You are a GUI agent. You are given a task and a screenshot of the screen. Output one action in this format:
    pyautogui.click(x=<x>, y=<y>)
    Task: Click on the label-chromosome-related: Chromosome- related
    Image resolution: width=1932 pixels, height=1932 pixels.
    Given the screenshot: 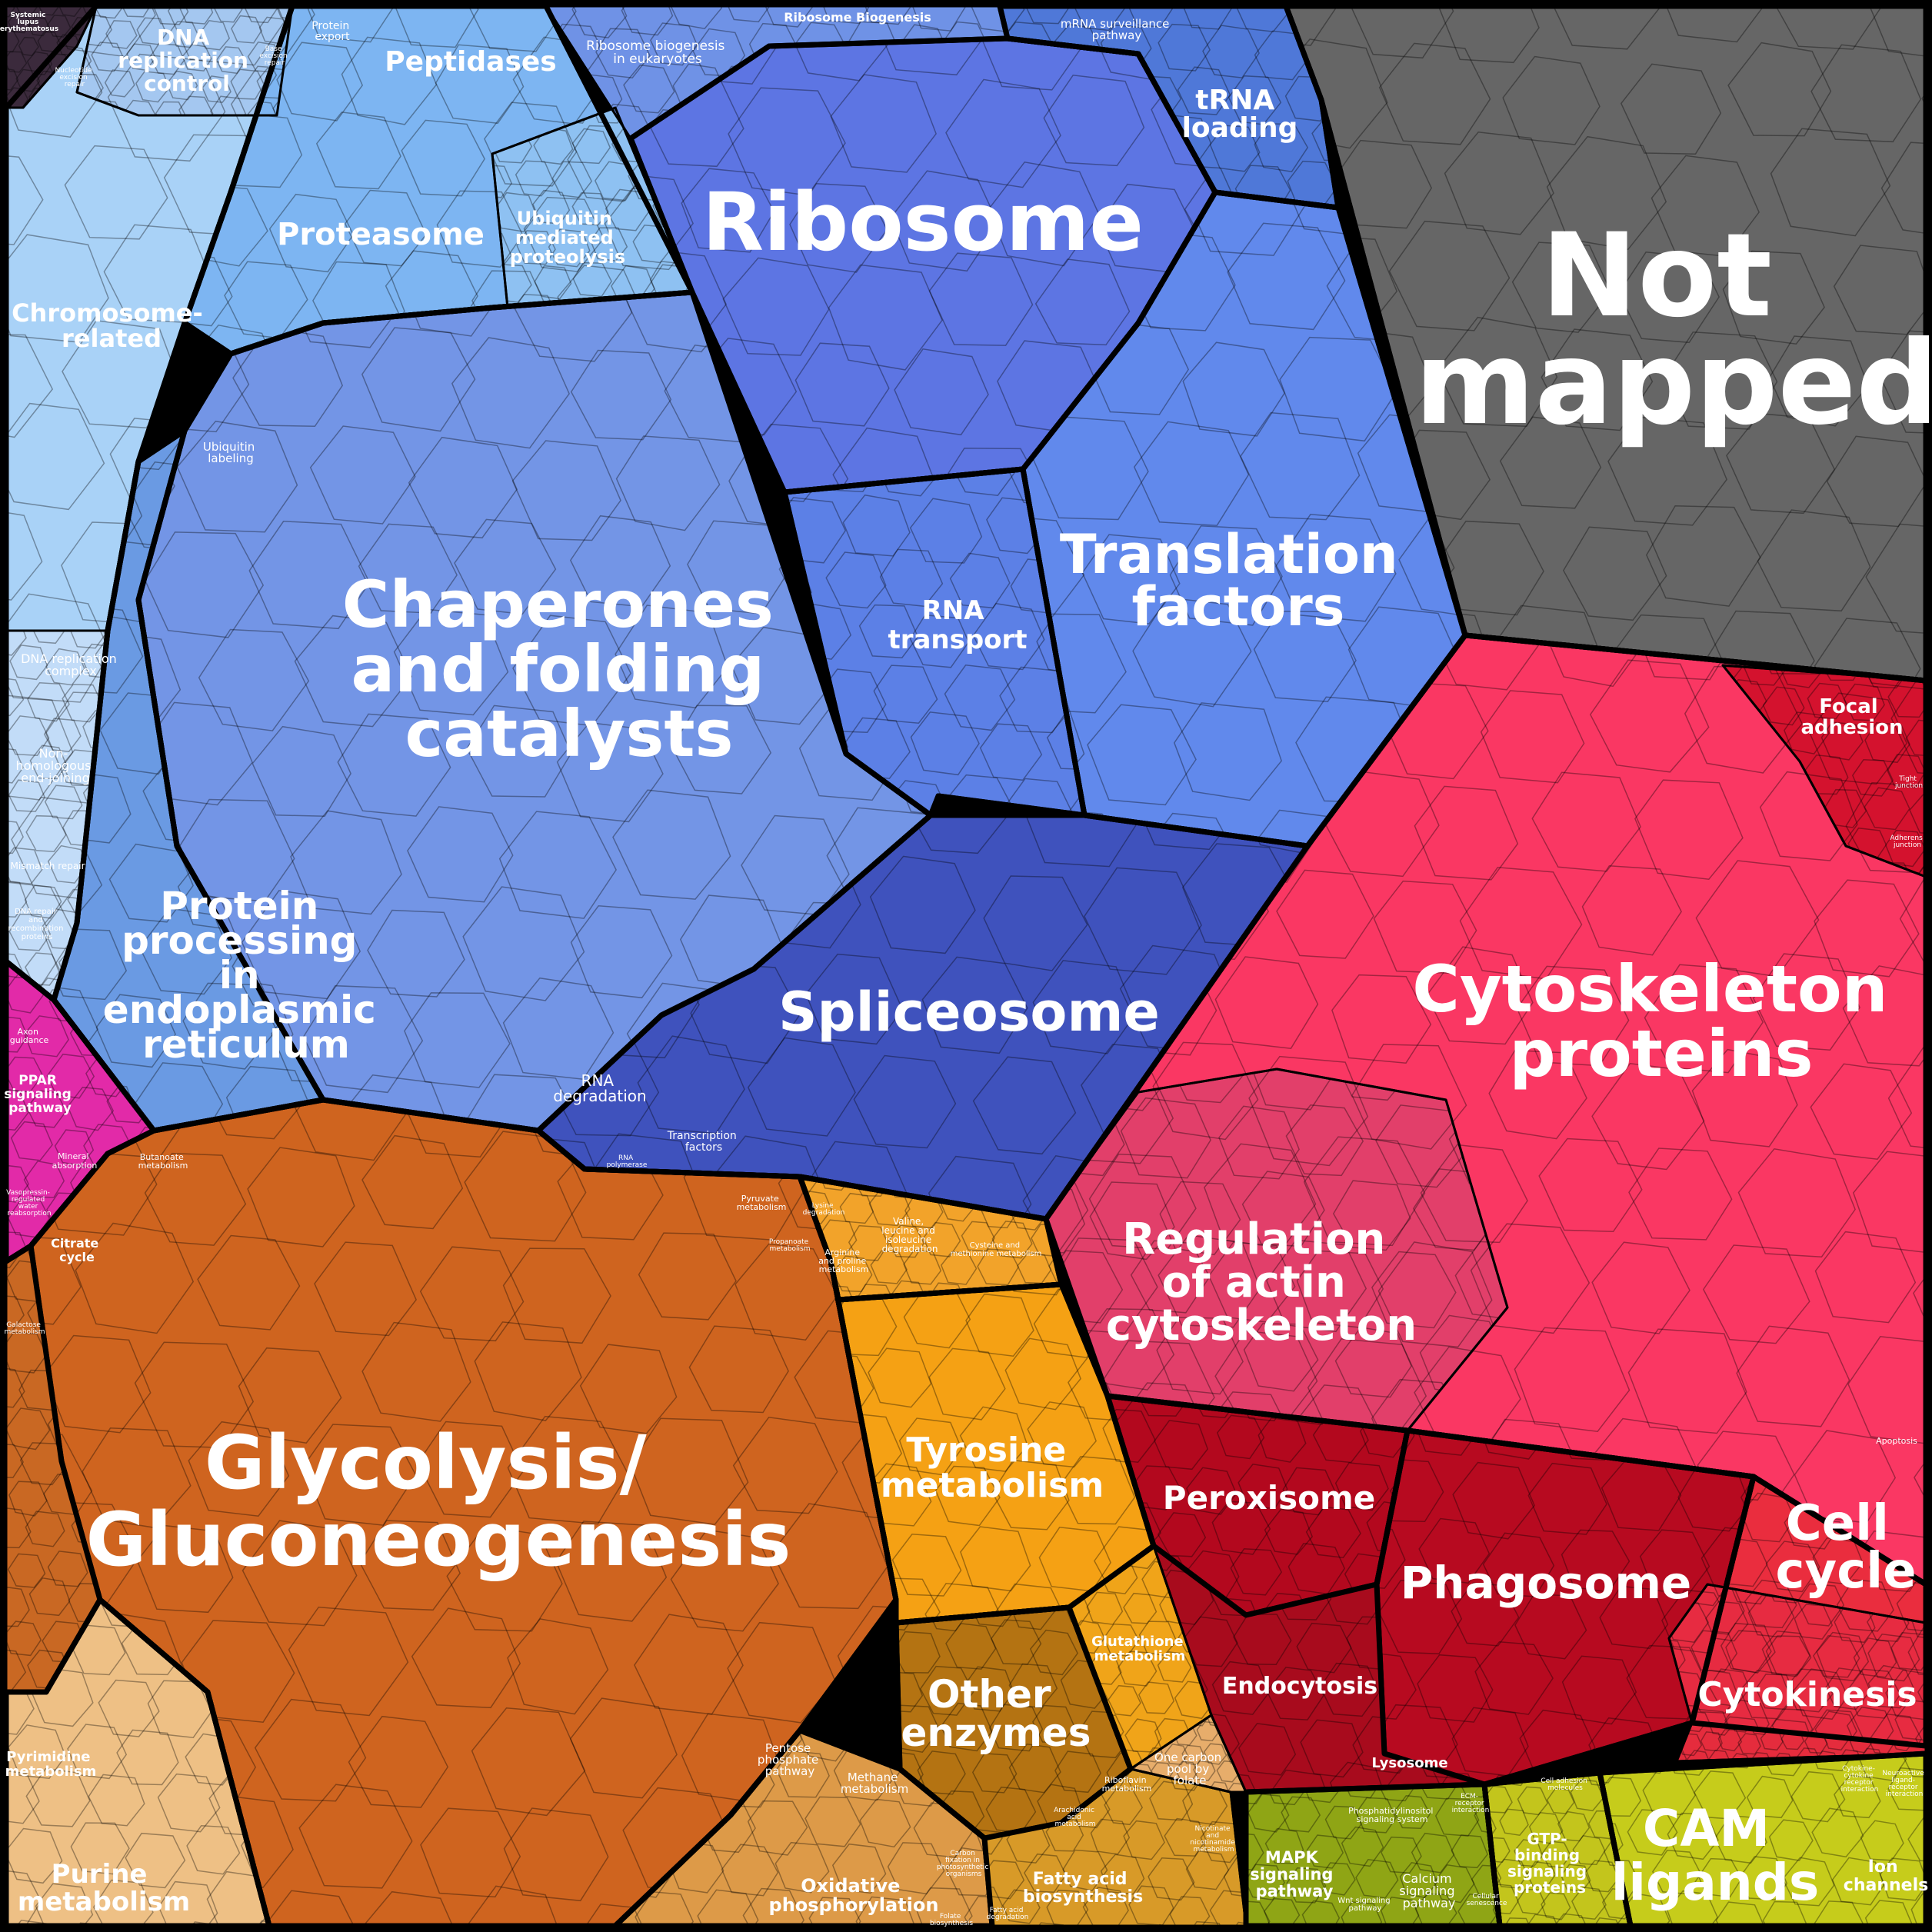 What is the action you would take?
    pyautogui.click(x=112, y=325)
    